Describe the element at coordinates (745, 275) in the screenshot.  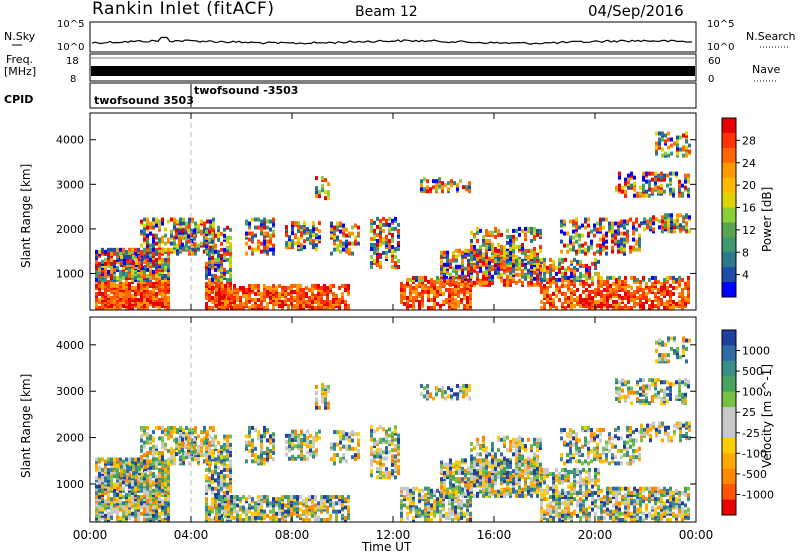
I see `colorbar-tick-label: 4` at that location.